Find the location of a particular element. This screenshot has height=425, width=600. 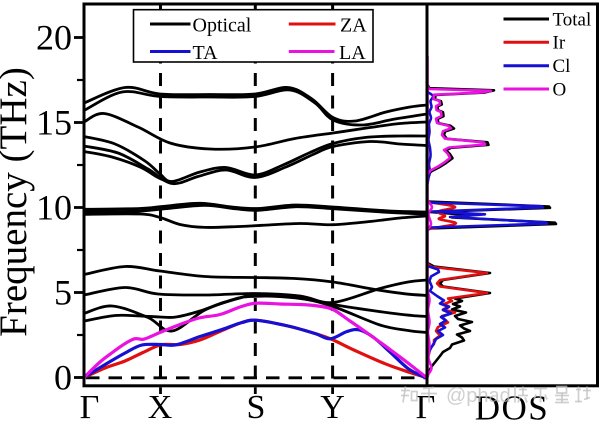

svg-text: Ir is located at coordinates (559, 43).